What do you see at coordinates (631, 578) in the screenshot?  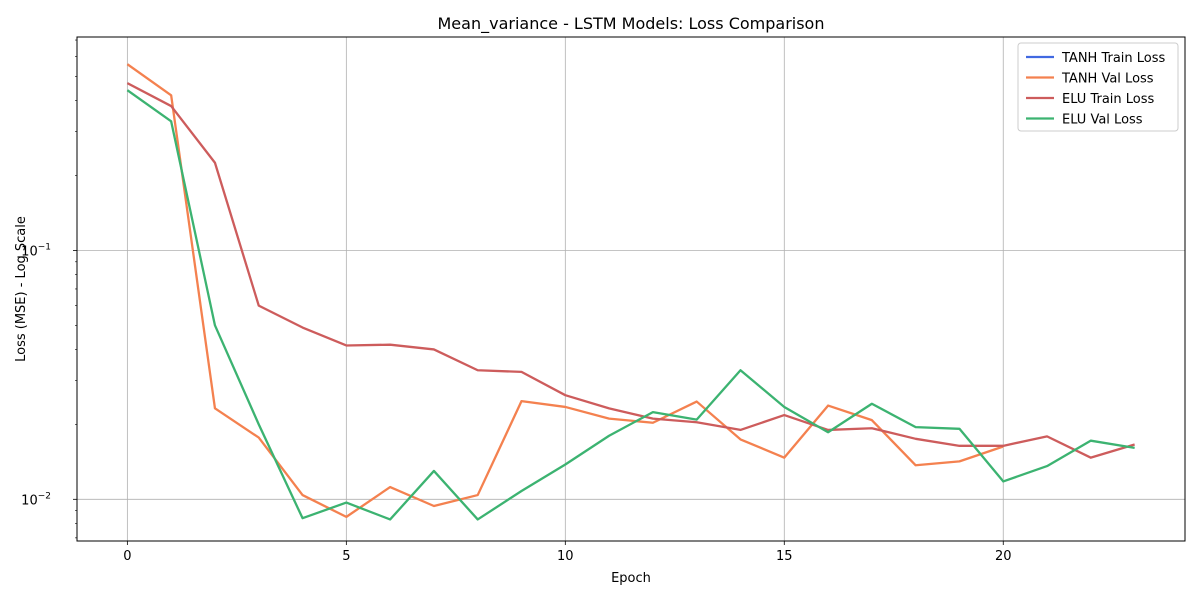 I see `x-axis-label: Epoch` at bounding box center [631, 578].